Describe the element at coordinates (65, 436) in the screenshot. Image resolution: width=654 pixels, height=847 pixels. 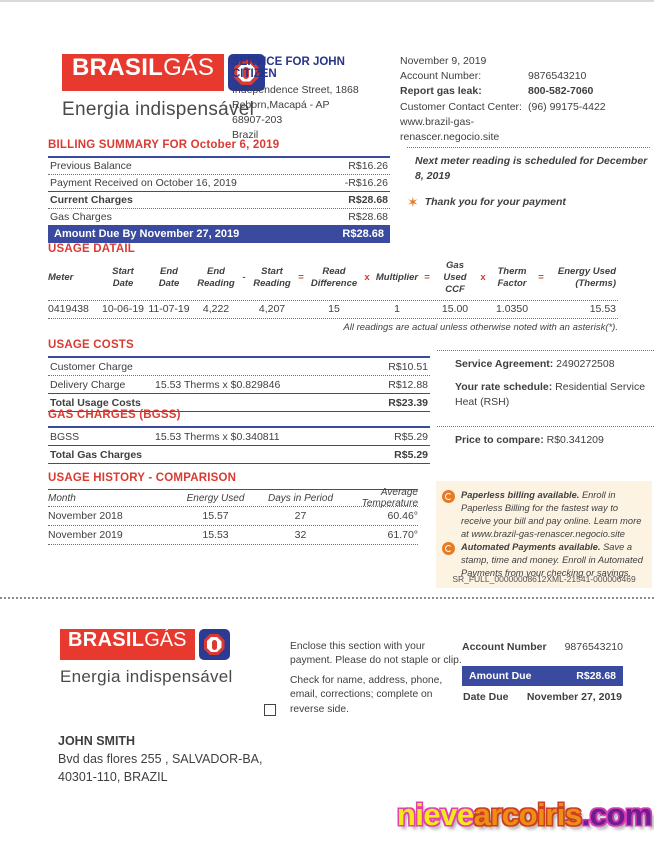
I see `row-label: BGSS` at that location.